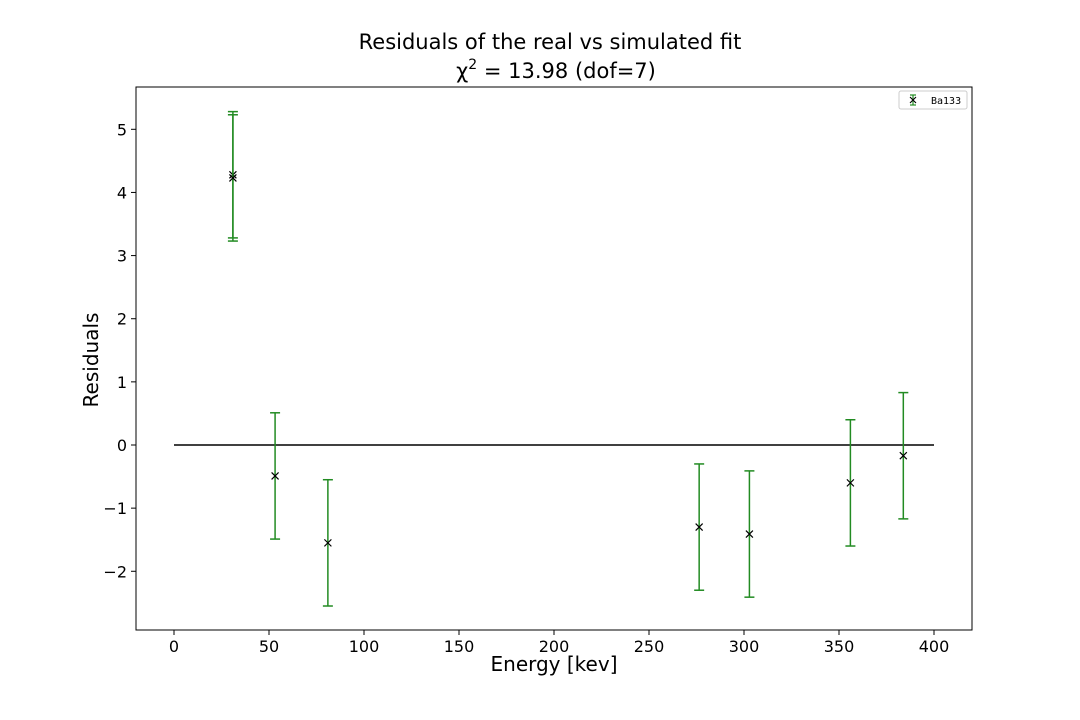  What do you see at coordinates (122, 382) in the screenshot?
I see `y-tick-label: 1` at bounding box center [122, 382].